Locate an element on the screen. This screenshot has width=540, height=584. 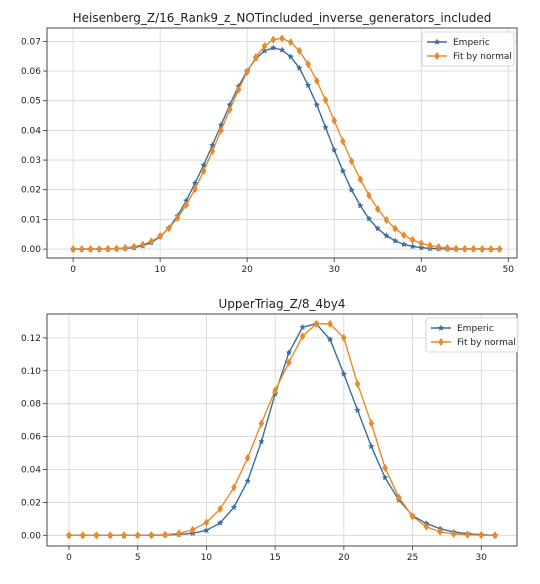
legend-box is located at coordinates (468, 49).